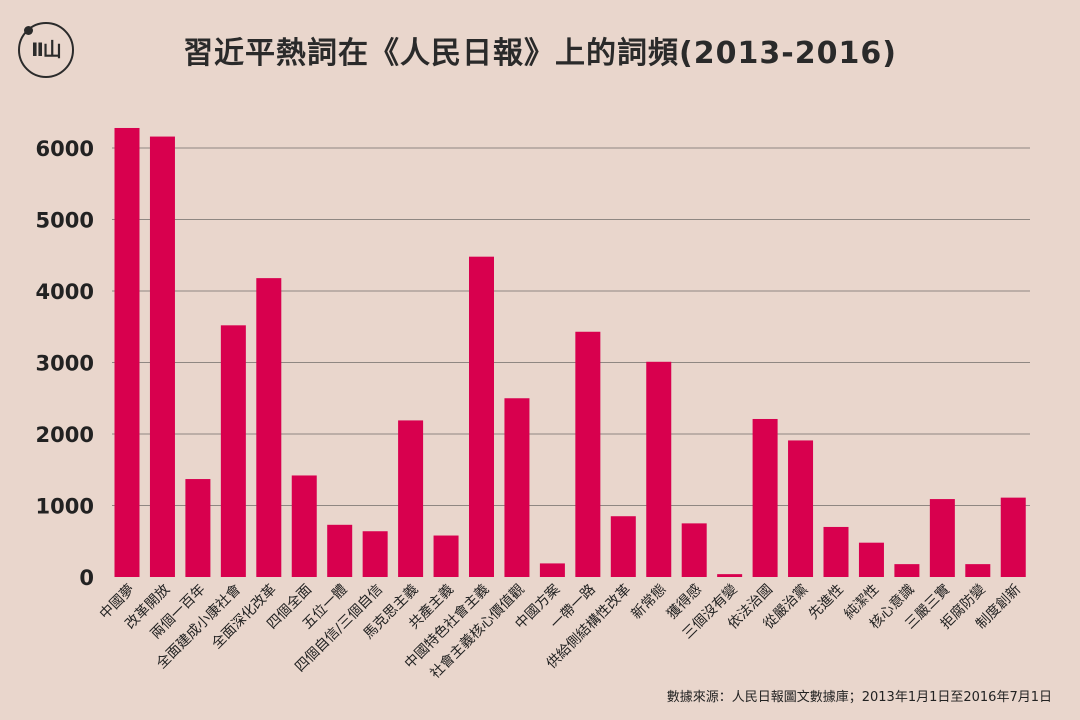  I want to click on chart-title: 習近平熱詞在《人民日報》上的詞頻(2013-2016), so click(540, 53).